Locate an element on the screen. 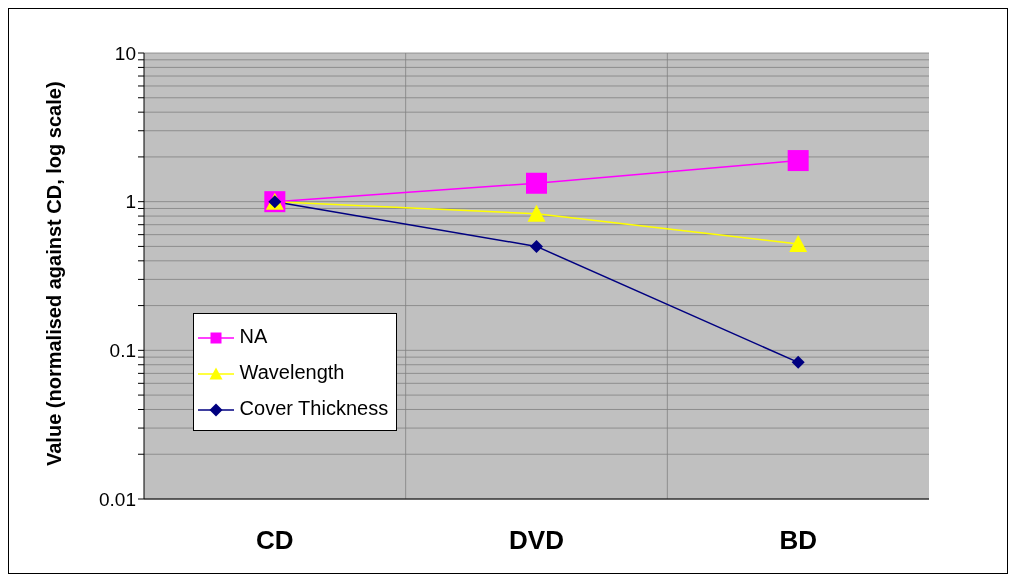  legend-label: Wavelength is located at coordinates (292, 372).